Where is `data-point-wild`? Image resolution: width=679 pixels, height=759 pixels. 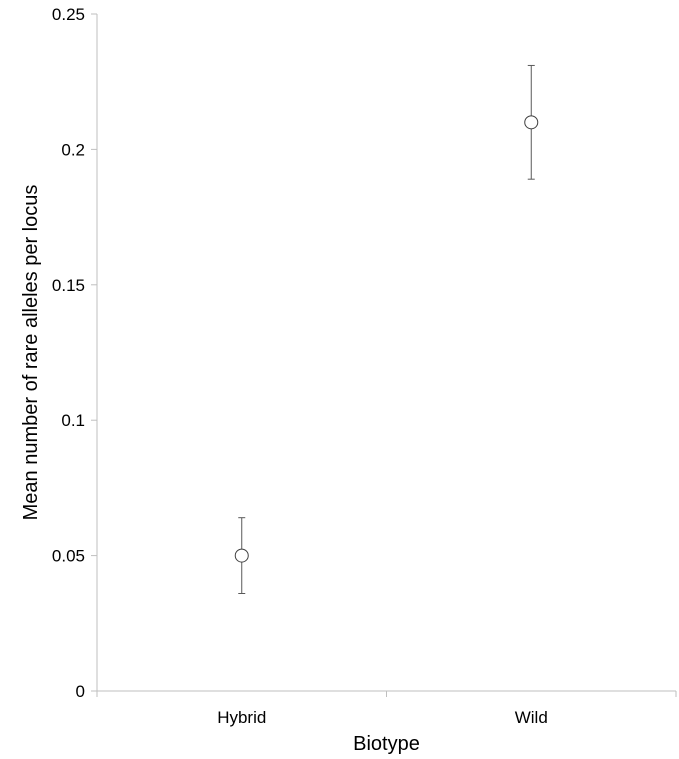 data-point-wild is located at coordinates (531, 122).